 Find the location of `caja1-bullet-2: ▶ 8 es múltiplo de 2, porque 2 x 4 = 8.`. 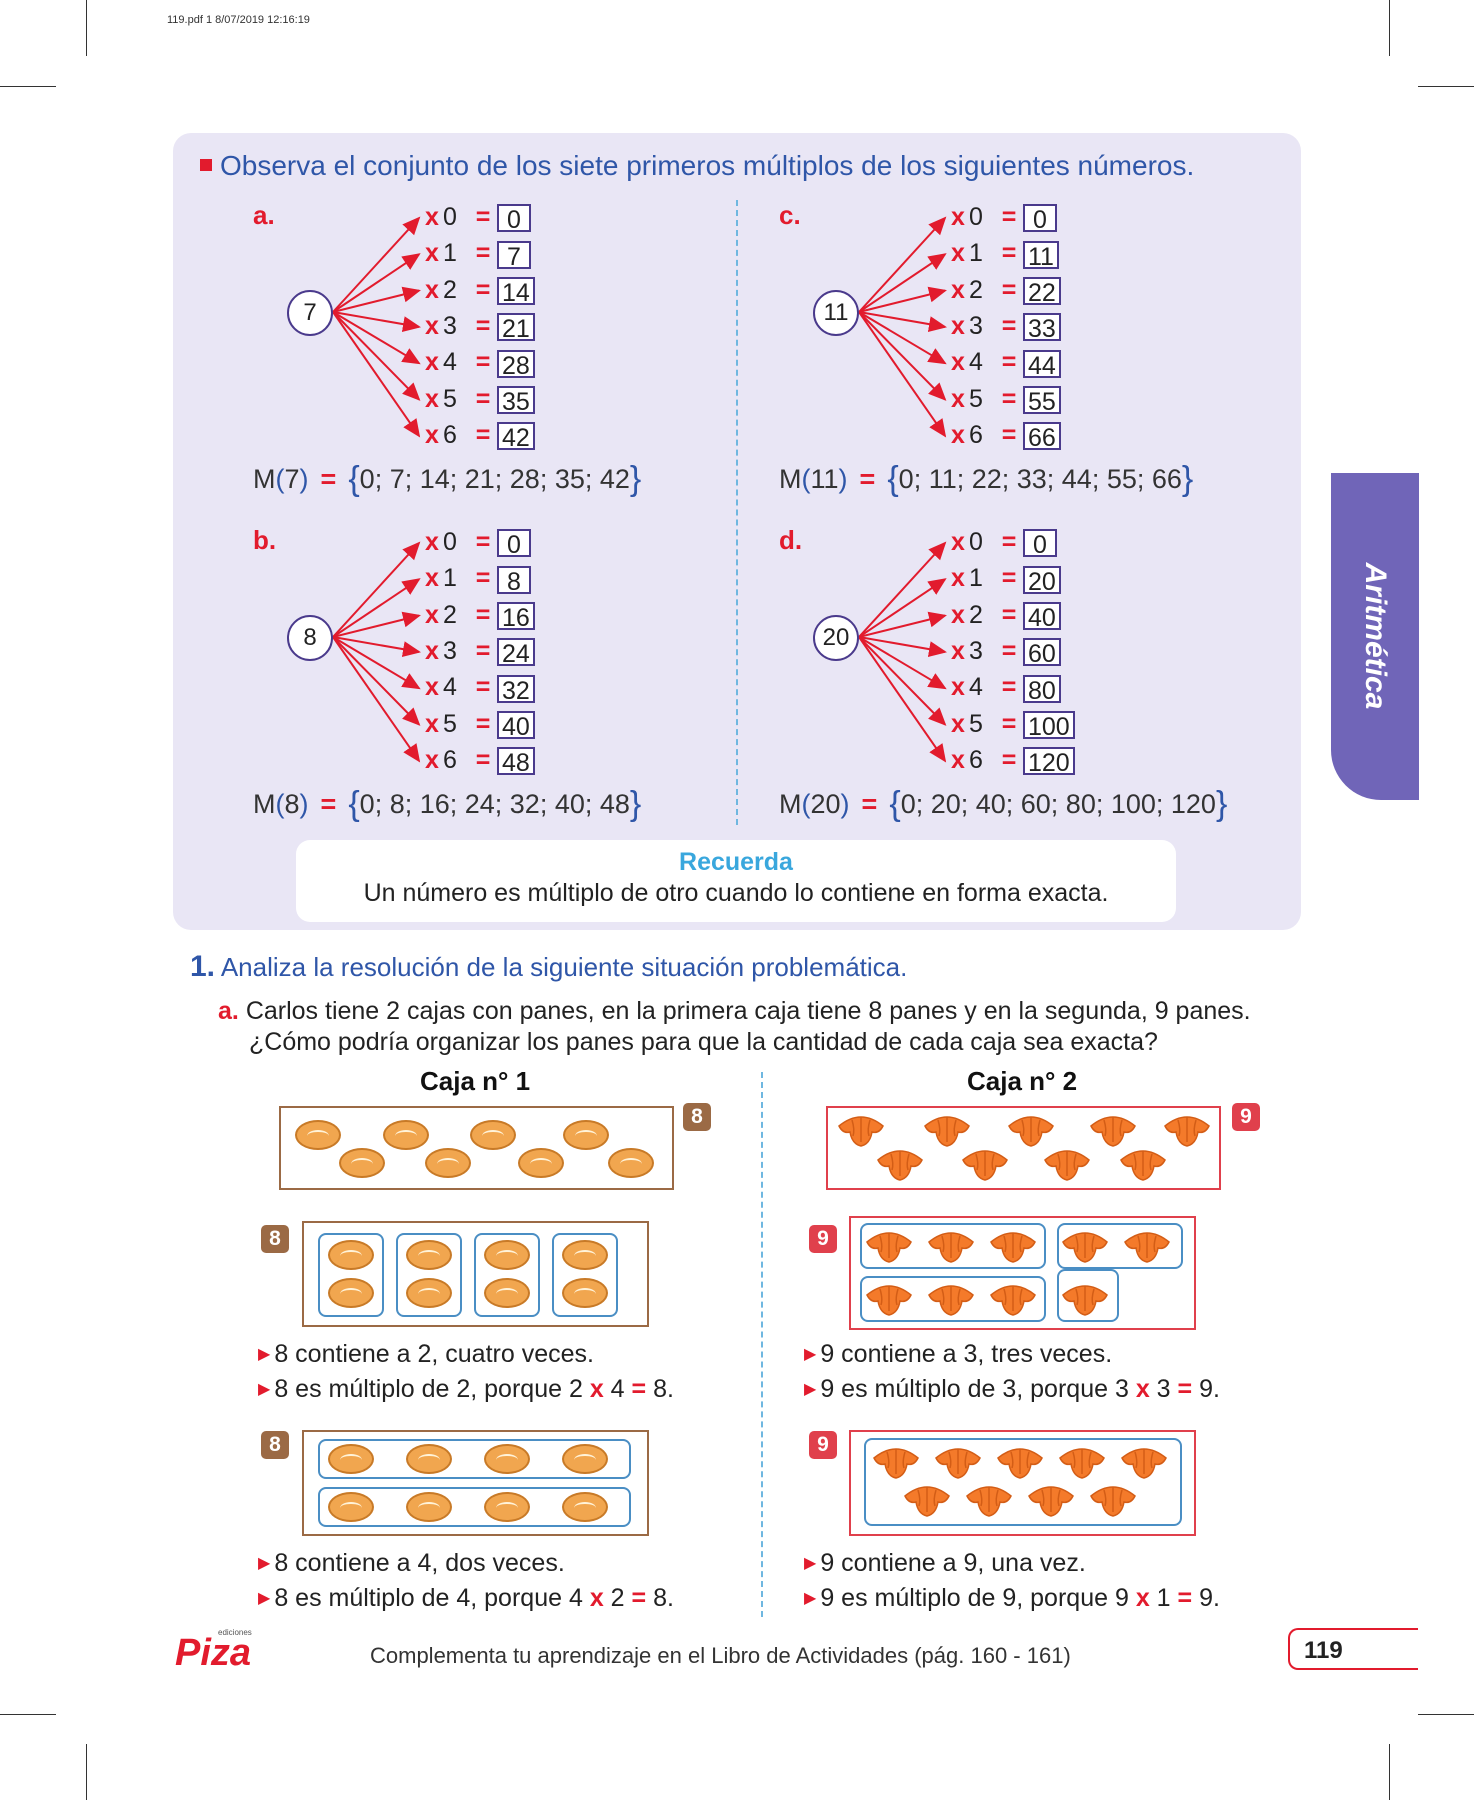

caja1-bullet-2: ▶ 8 es múltiplo de 2, porque 2 x 4 = 8. is located at coordinates (466, 1389).